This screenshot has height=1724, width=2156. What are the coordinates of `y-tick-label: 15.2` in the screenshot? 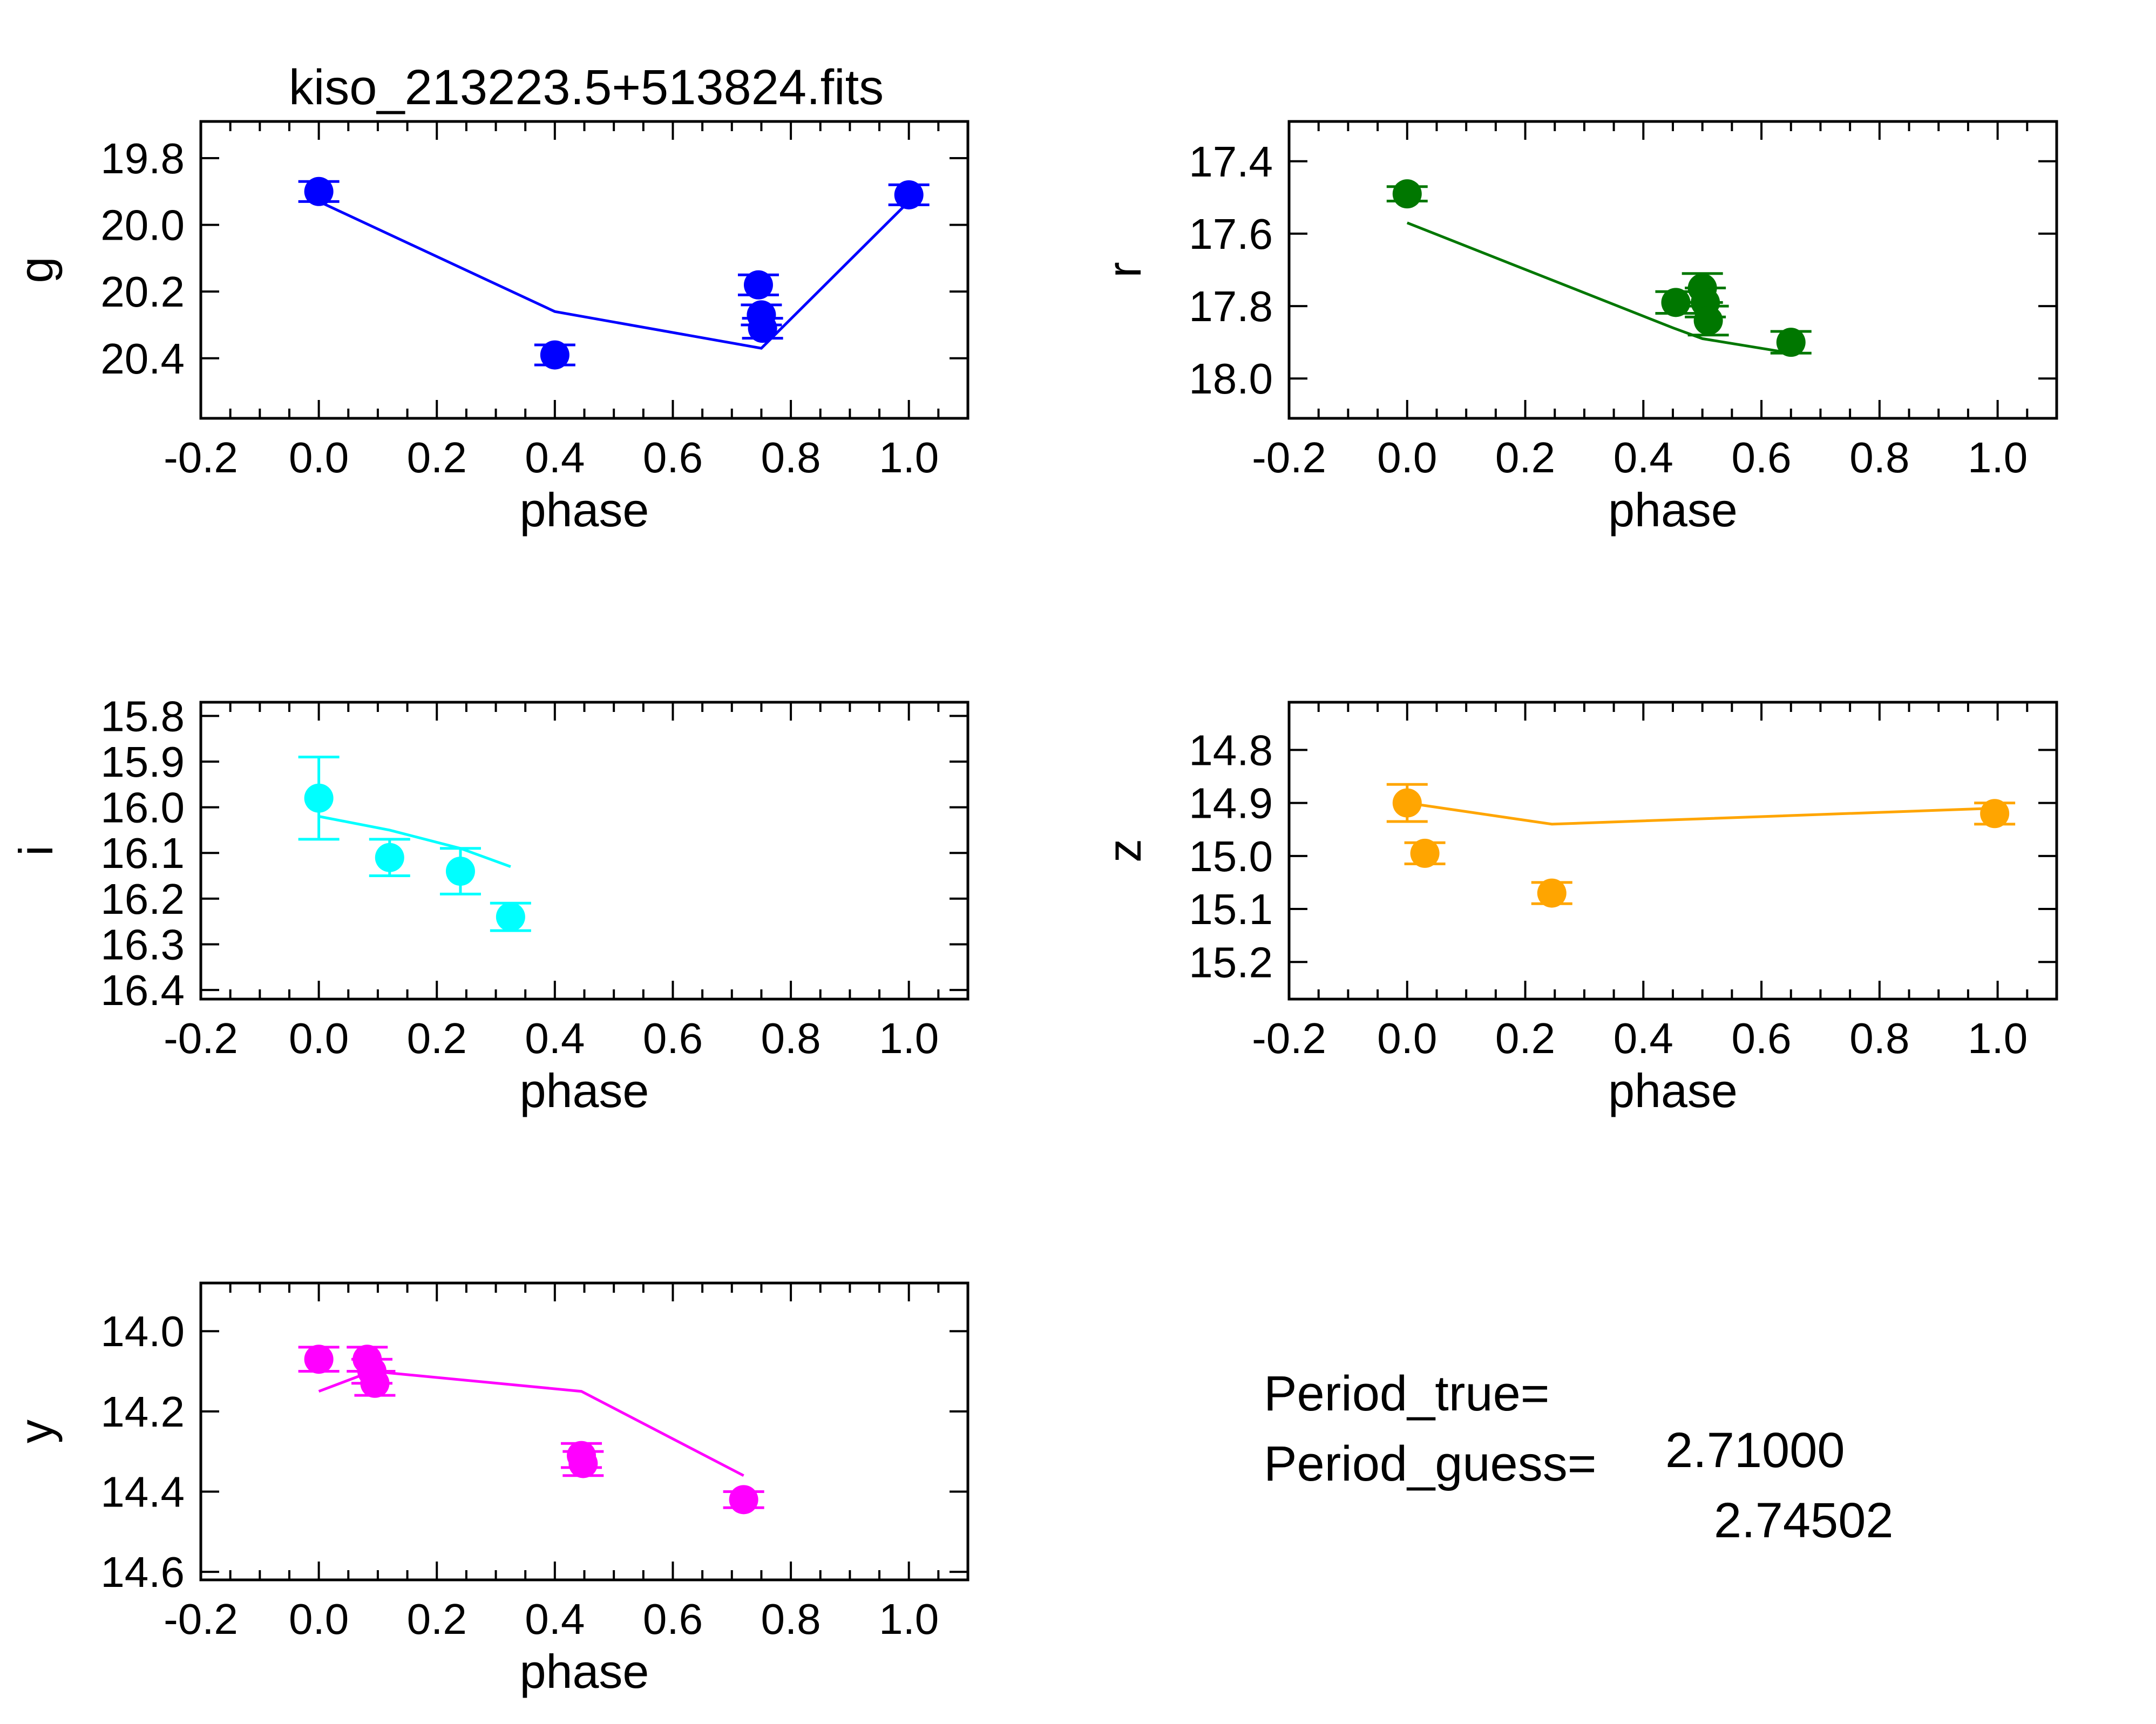 It's located at (1231, 962).